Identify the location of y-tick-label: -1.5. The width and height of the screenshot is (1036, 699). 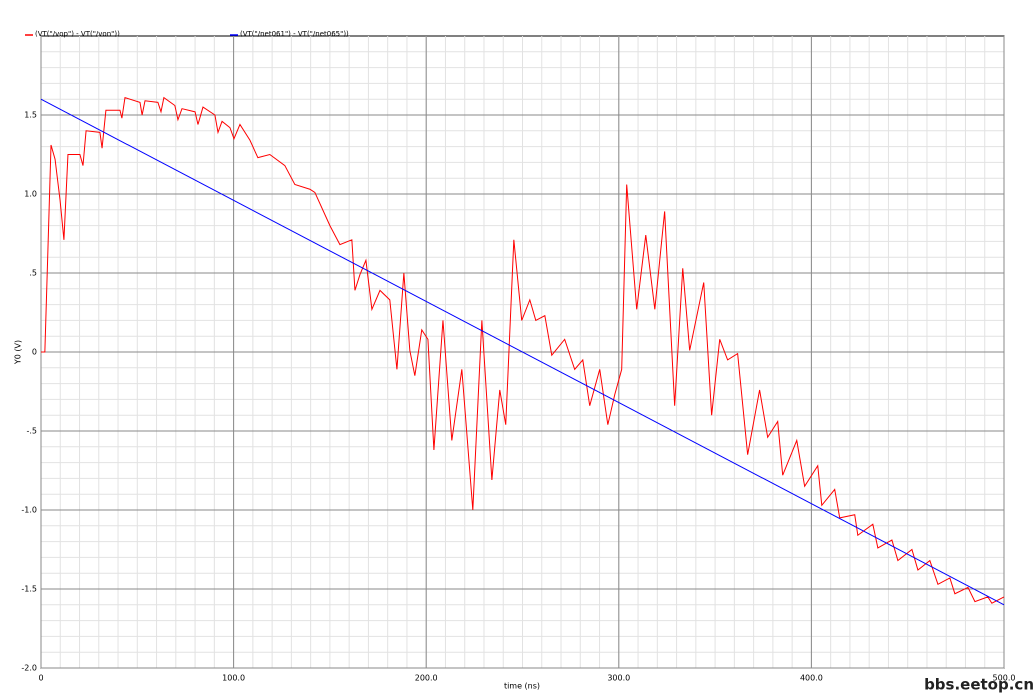
(29, 589).